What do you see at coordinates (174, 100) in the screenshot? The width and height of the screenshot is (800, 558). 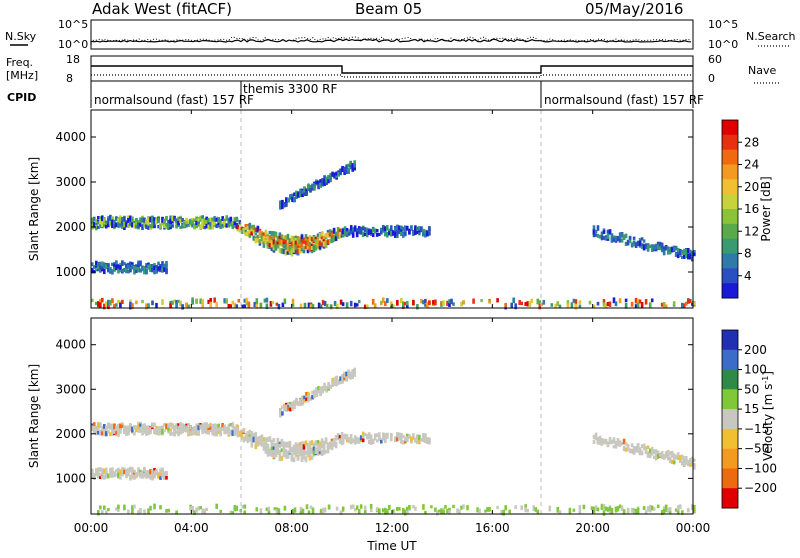 I see `cpid-segment-1: normalsound (fast) 157 RF` at bounding box center [174, 100].